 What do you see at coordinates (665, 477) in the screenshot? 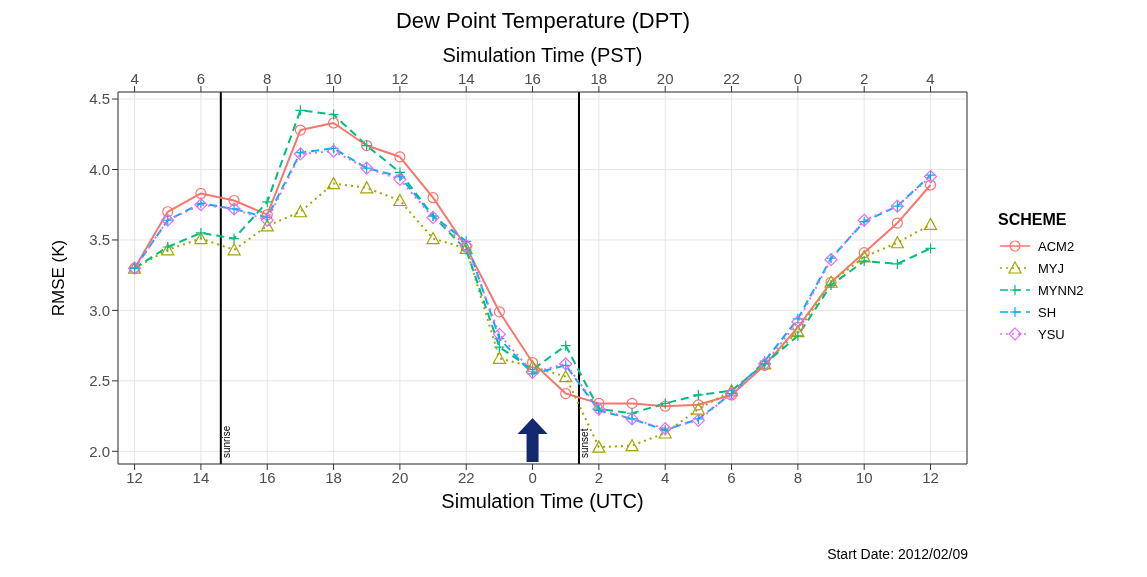
I see `x-tick-label: 4` at bounding box center [665, 477].